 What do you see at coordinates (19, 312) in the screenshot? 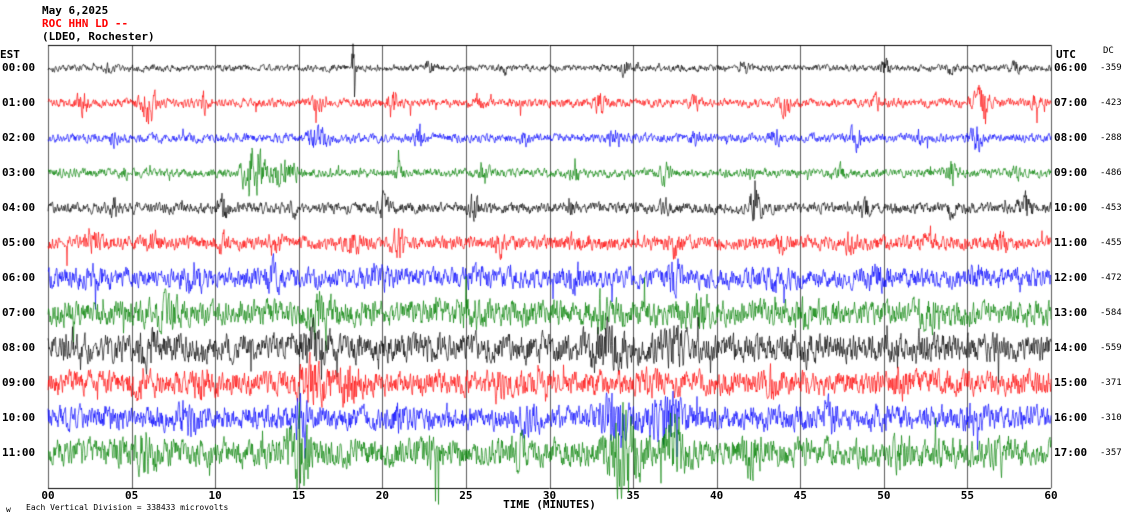
I see `est-hour-label: 07:00` at bounding box center [19, 312].